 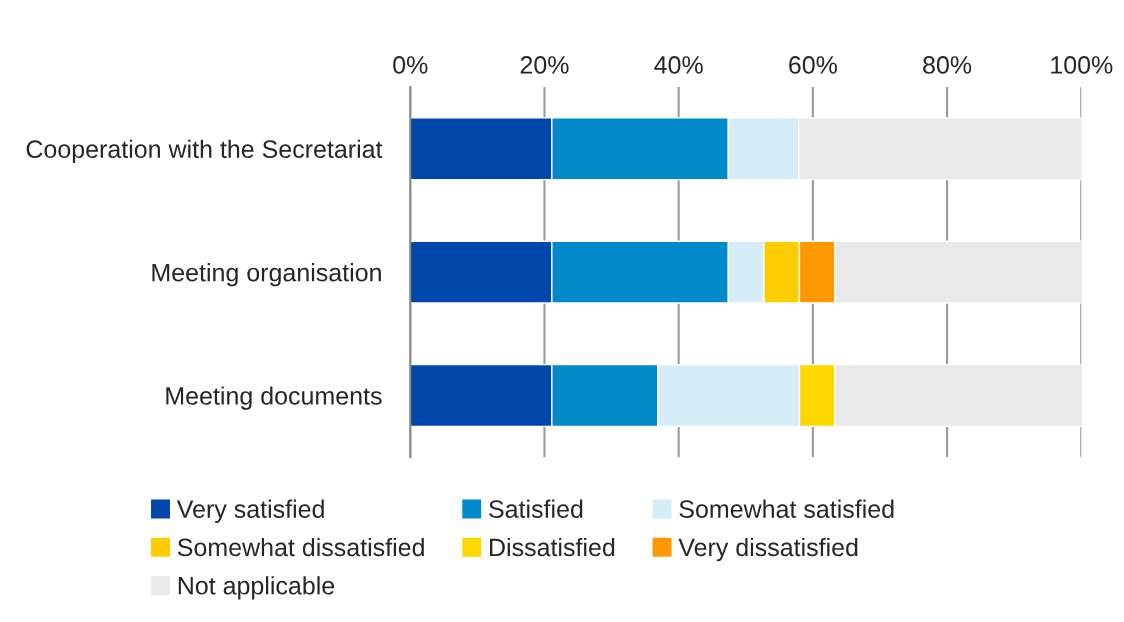 I want to click on x-tick-label: 0%, so click(x=410, y=65).